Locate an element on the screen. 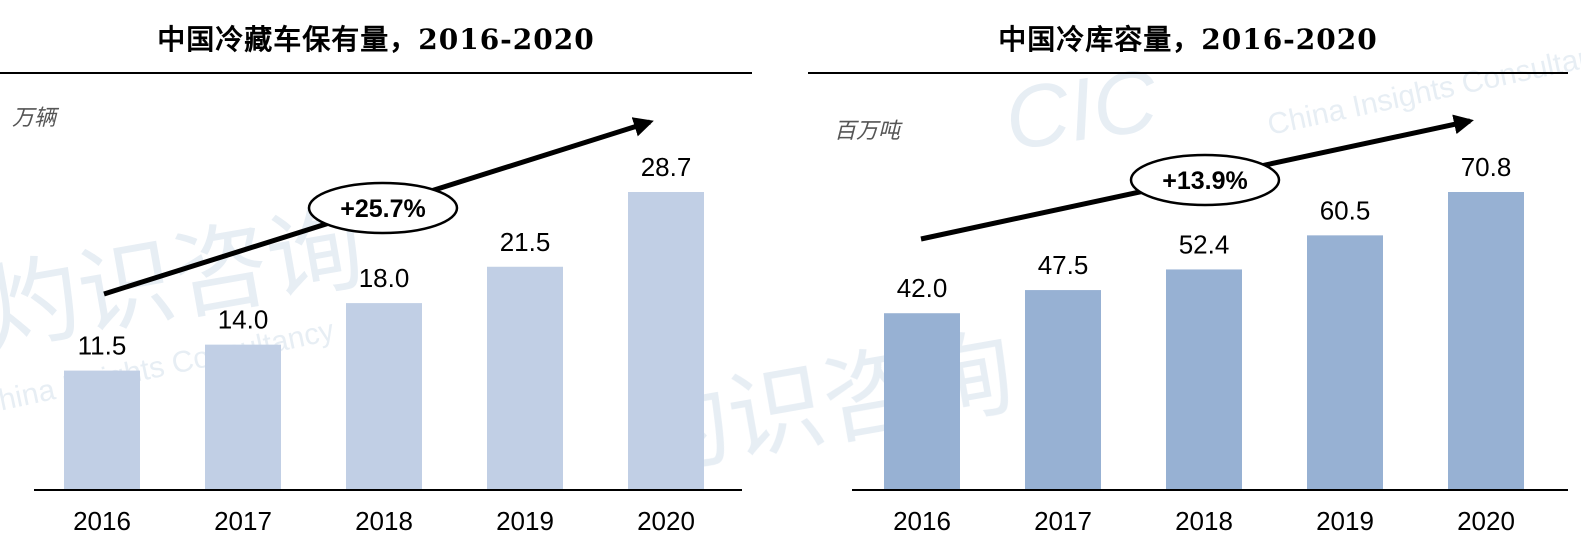 Image resolution: width=1581 pixels, height=547 pixels. cagr-label: +25.7% is located at coordinates (383, 209).